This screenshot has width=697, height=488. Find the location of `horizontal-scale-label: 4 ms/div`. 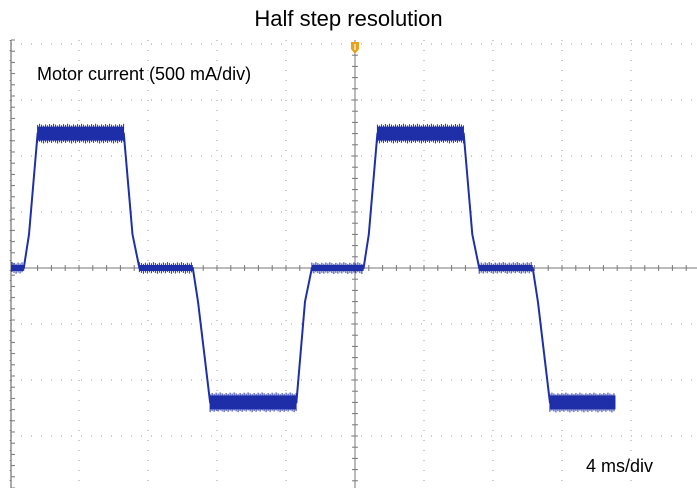

horizontal-scale-label: 4 ms/div is located at coordinates (619, 466).